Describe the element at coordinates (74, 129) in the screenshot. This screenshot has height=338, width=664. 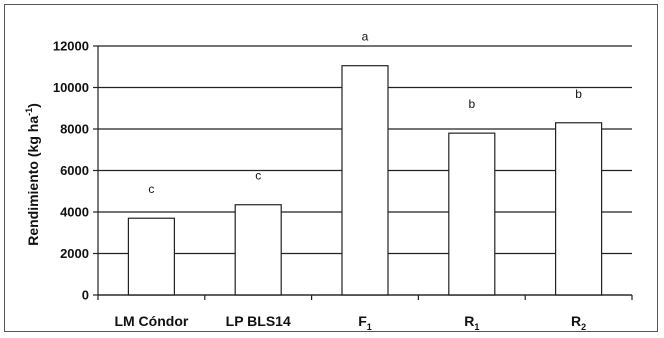
I see `y-tick-label: 8000` at that location.